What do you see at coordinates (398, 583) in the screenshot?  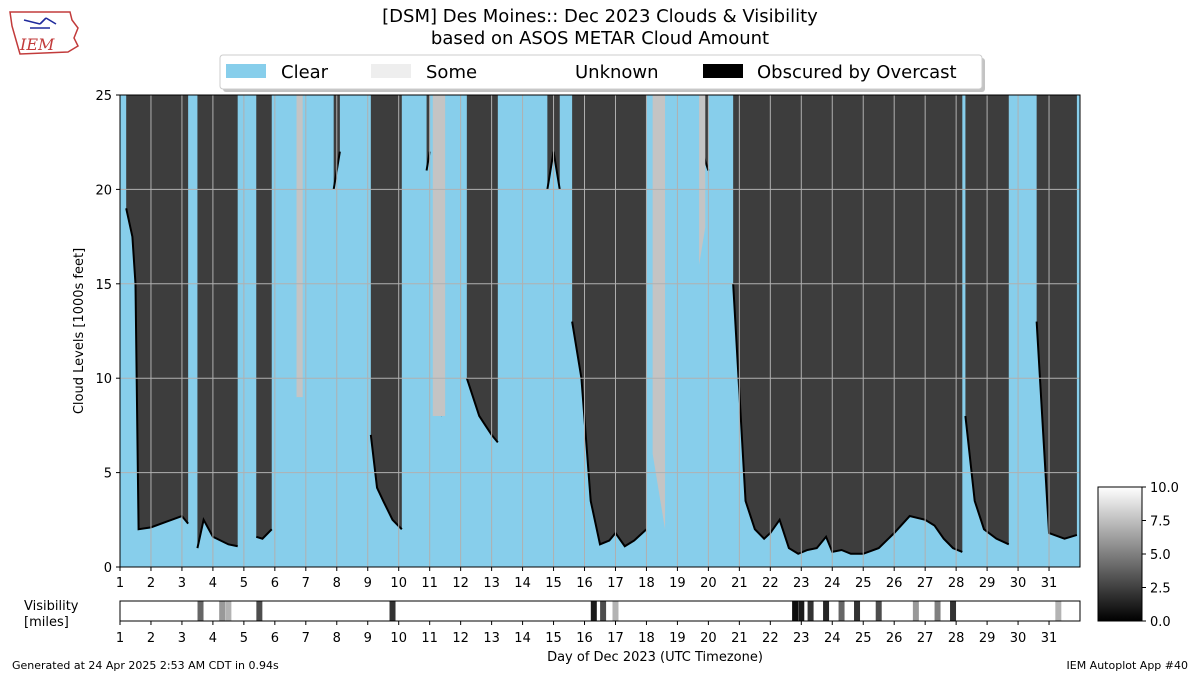 I see `cloud-x-tick-label: 10` at bounding box center [398, 583].